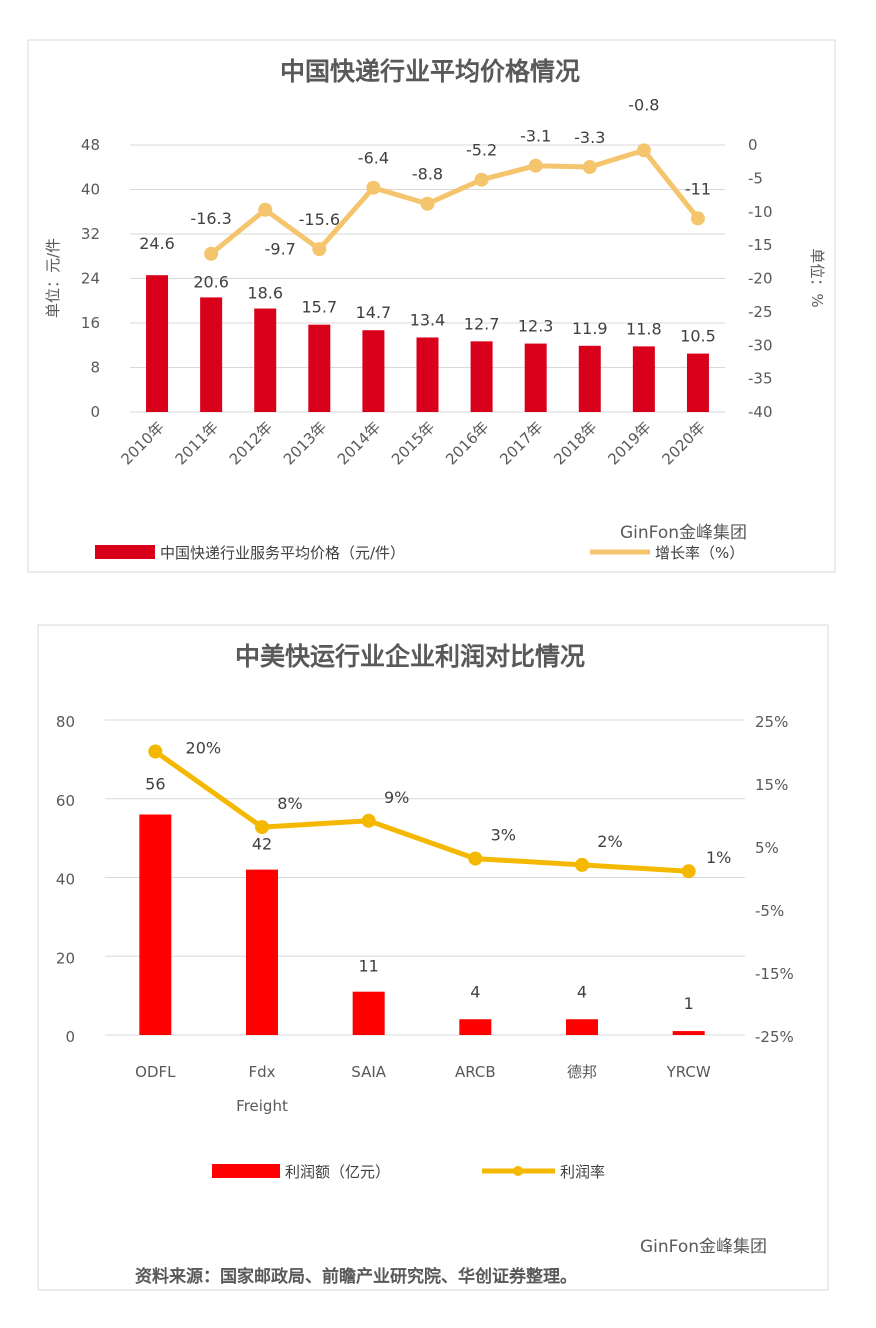 The image size is (876, 1328). I want to click on growth-data-label: -3.1, so click(535, 136).